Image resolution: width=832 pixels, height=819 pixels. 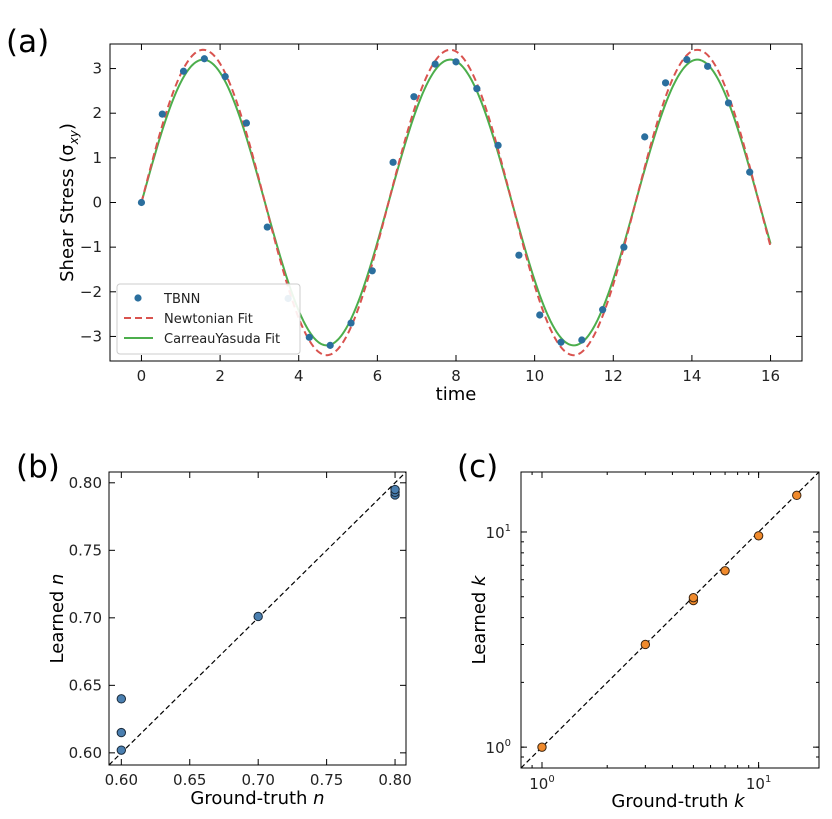 What do you see at coordinates (121, 780) in the screenshot?
I see `x-tick-label: 0.60` at bounding box center [121, 780].